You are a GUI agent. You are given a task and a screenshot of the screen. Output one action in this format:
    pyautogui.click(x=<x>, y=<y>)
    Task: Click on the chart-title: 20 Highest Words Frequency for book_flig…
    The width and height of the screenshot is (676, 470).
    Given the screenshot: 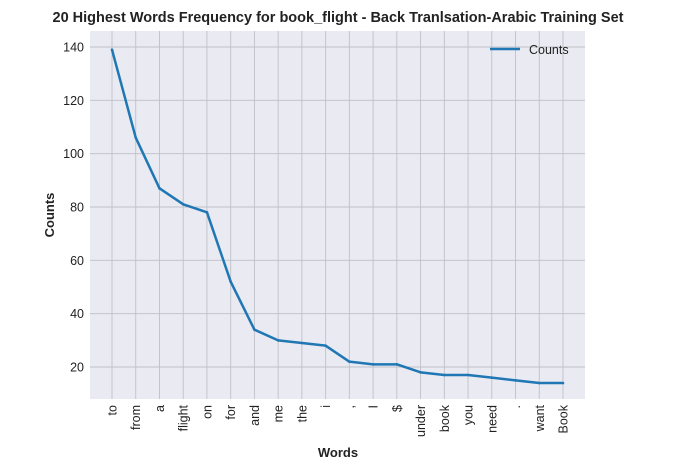 What is the action you would take?
    pyautogui.click(x=338, y=18)
    